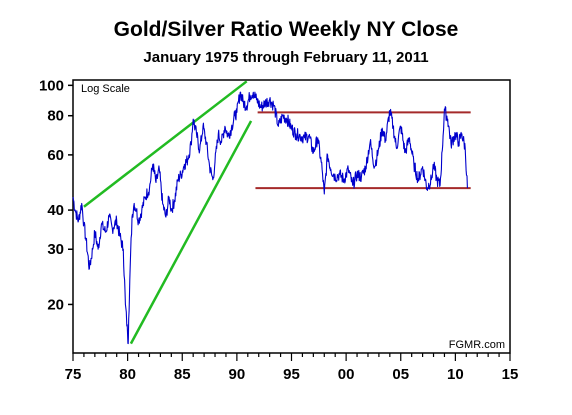  Describe the element at coordinates (286, 57) in the screenshot. I see `chart-subtitle: January 1975 through February 11, 2011` at that location.